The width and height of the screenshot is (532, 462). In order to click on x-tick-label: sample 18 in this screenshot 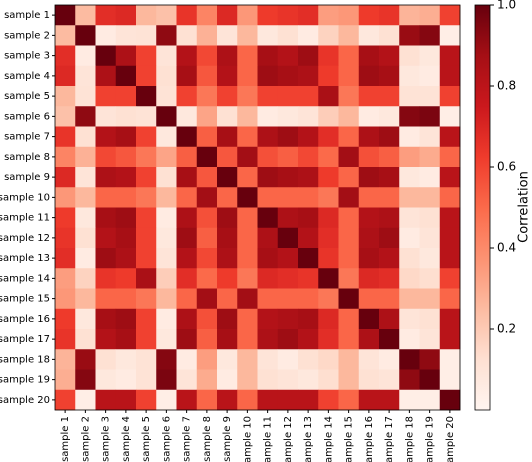, I will do `click(409, 439)`.